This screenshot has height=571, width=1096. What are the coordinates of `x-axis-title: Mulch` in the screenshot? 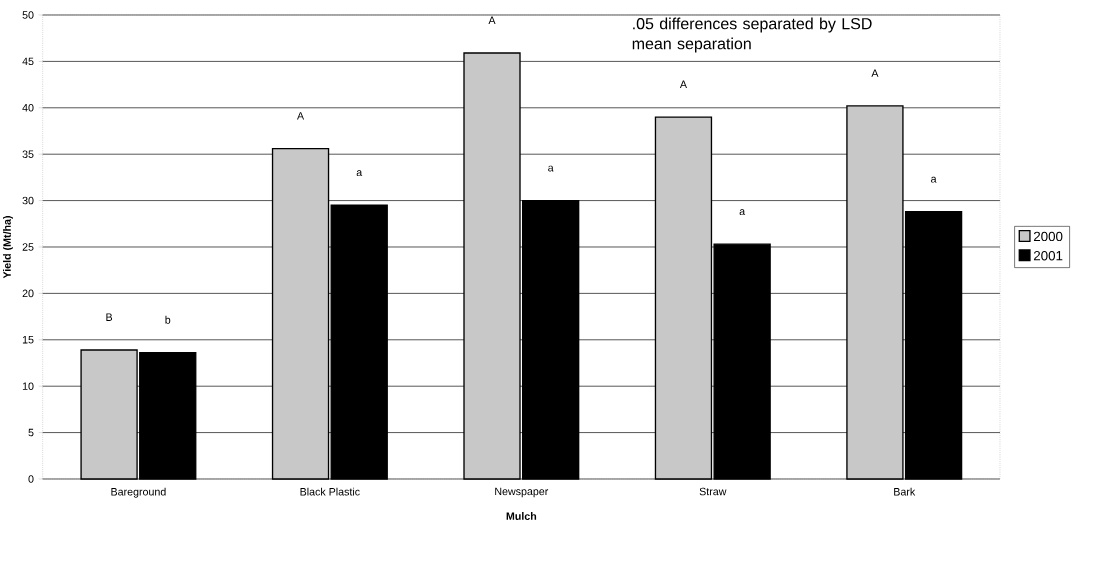 It's located at (521, 516).